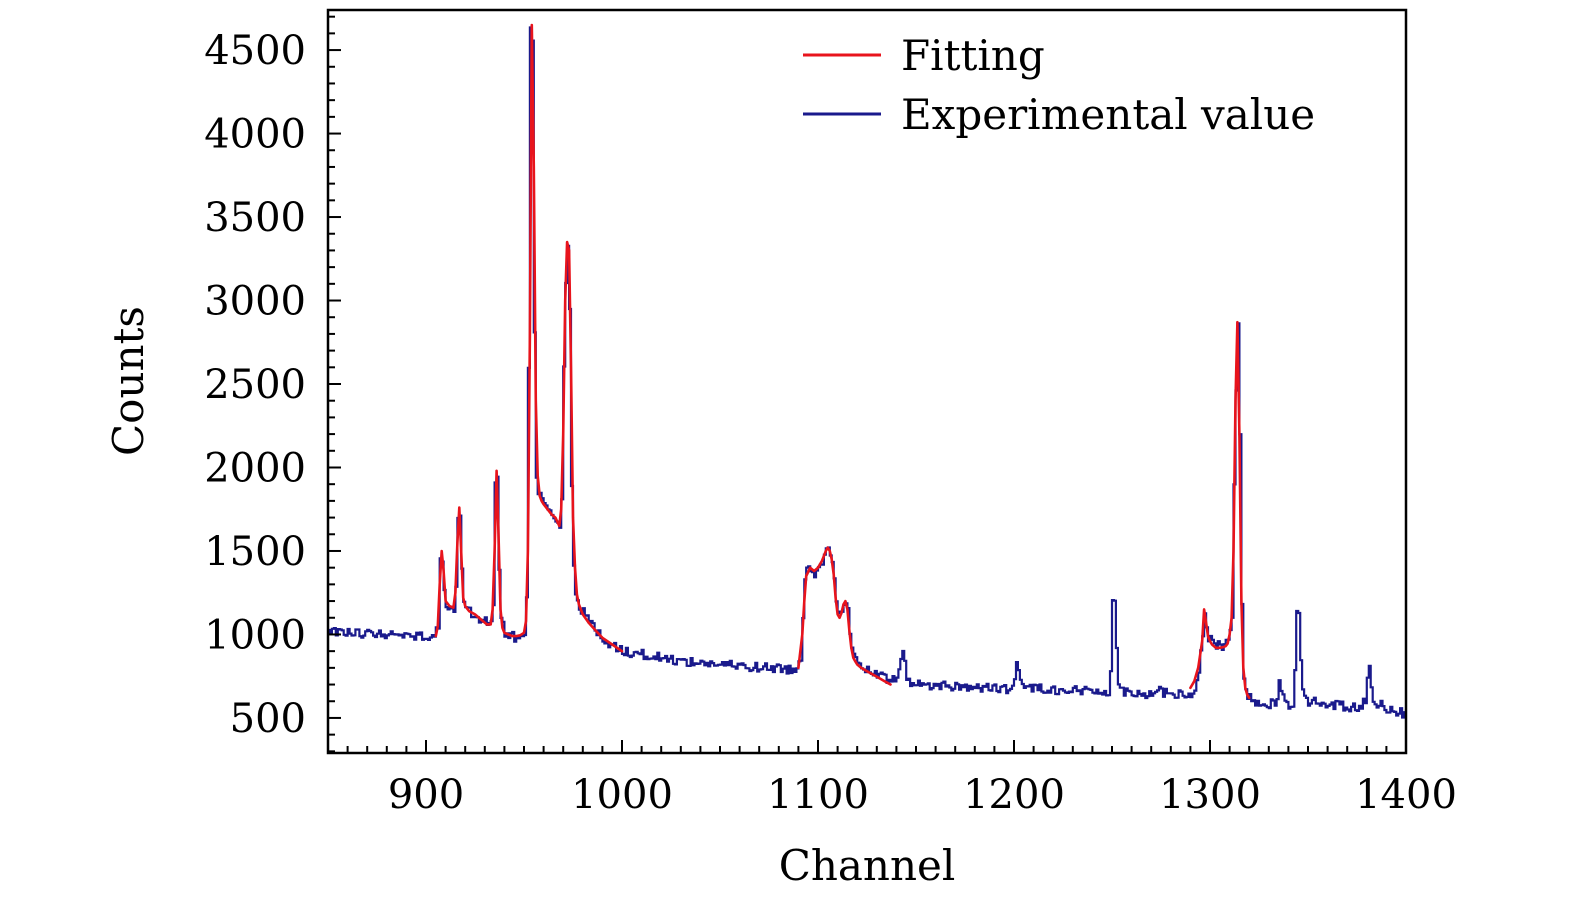  Describe the element at coordinates (255, 635) in the screenshot. I see `y-tick-label: 1000` at that location.